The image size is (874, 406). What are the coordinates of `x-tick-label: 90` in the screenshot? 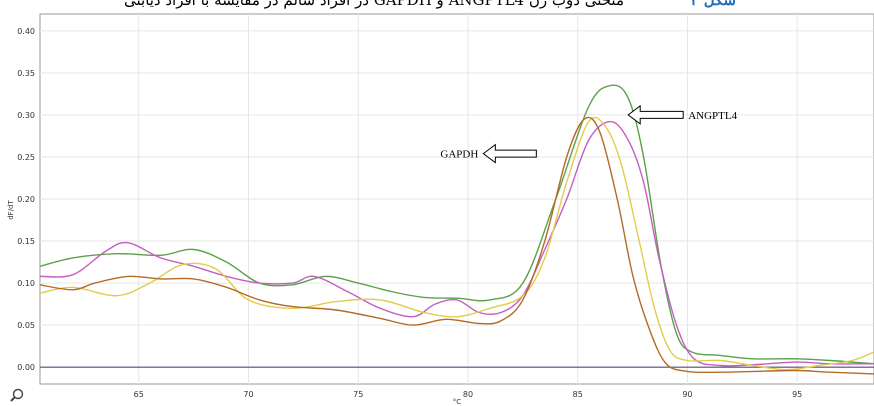 It's located at (687, 394).